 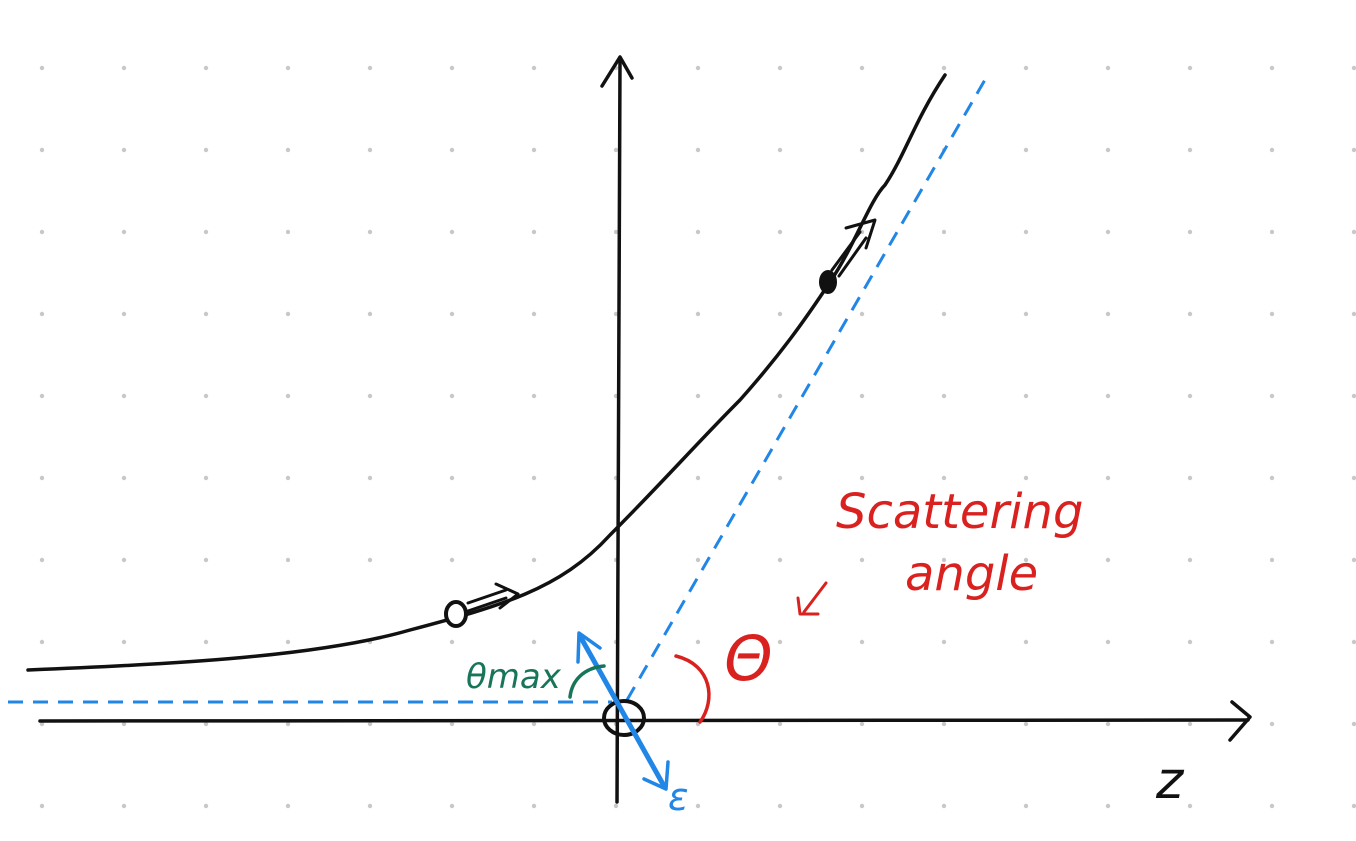 What do you see at coordinates (617, 429) in the screenshot?
I see `vertical-axis` at bounding box center [617, 429].